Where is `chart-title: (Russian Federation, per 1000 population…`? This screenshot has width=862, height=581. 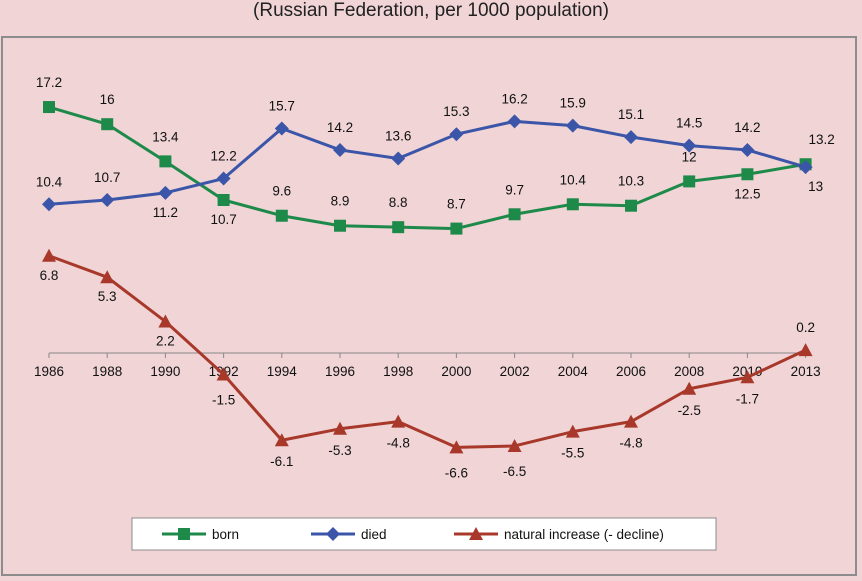
chart-title: (Russian Federation, per 1000 population… is located at coordinates (431, 10).